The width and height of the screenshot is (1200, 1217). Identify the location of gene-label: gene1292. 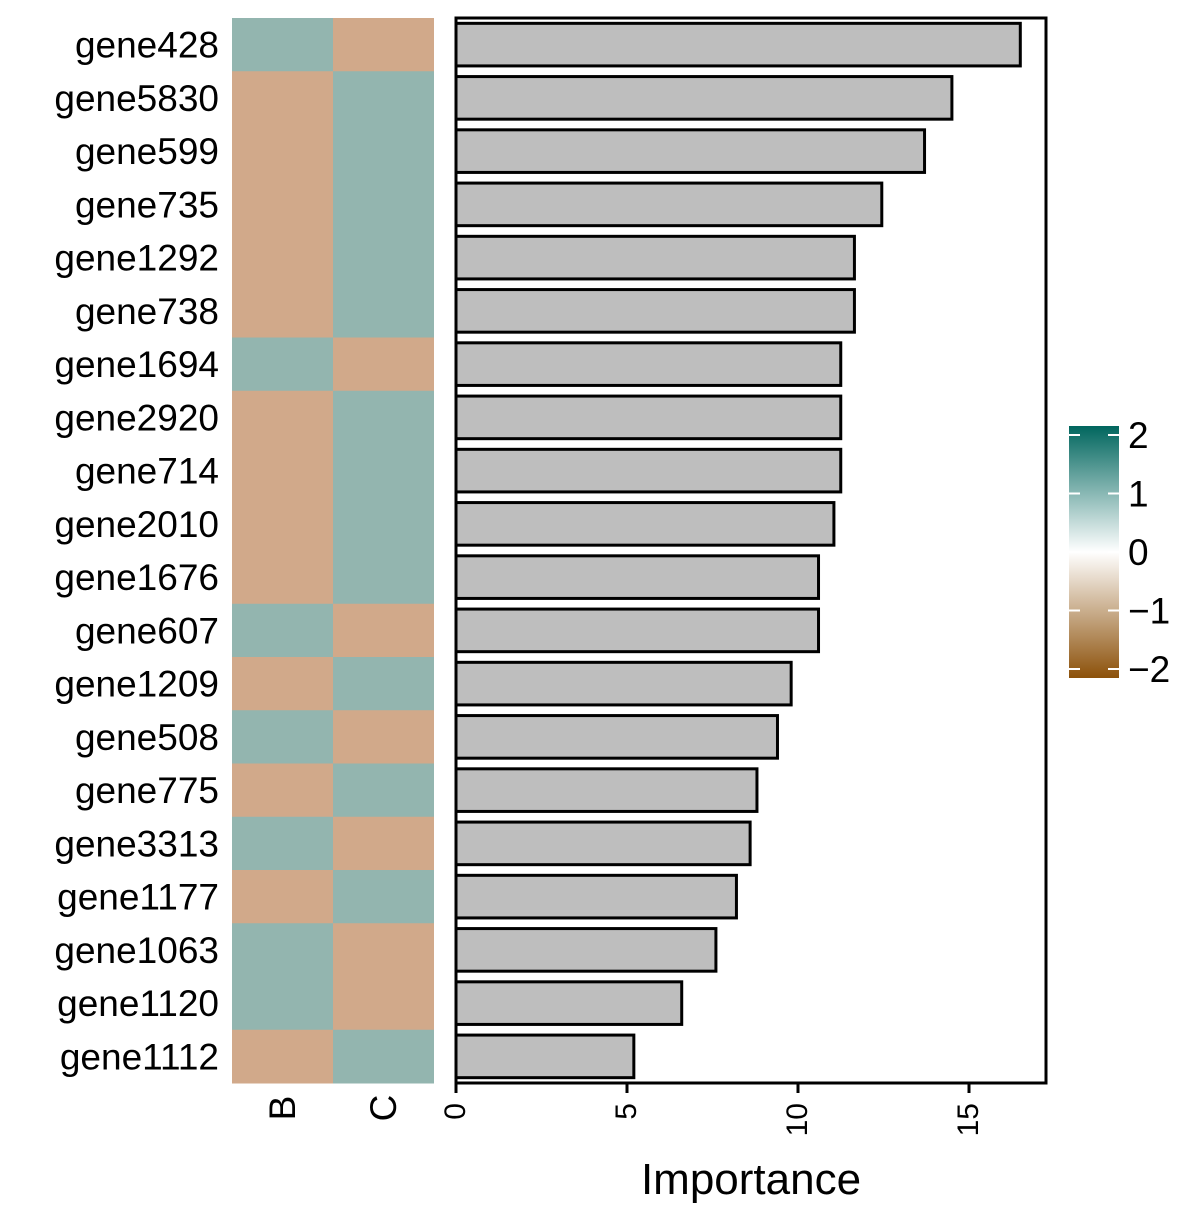
(136, 258).